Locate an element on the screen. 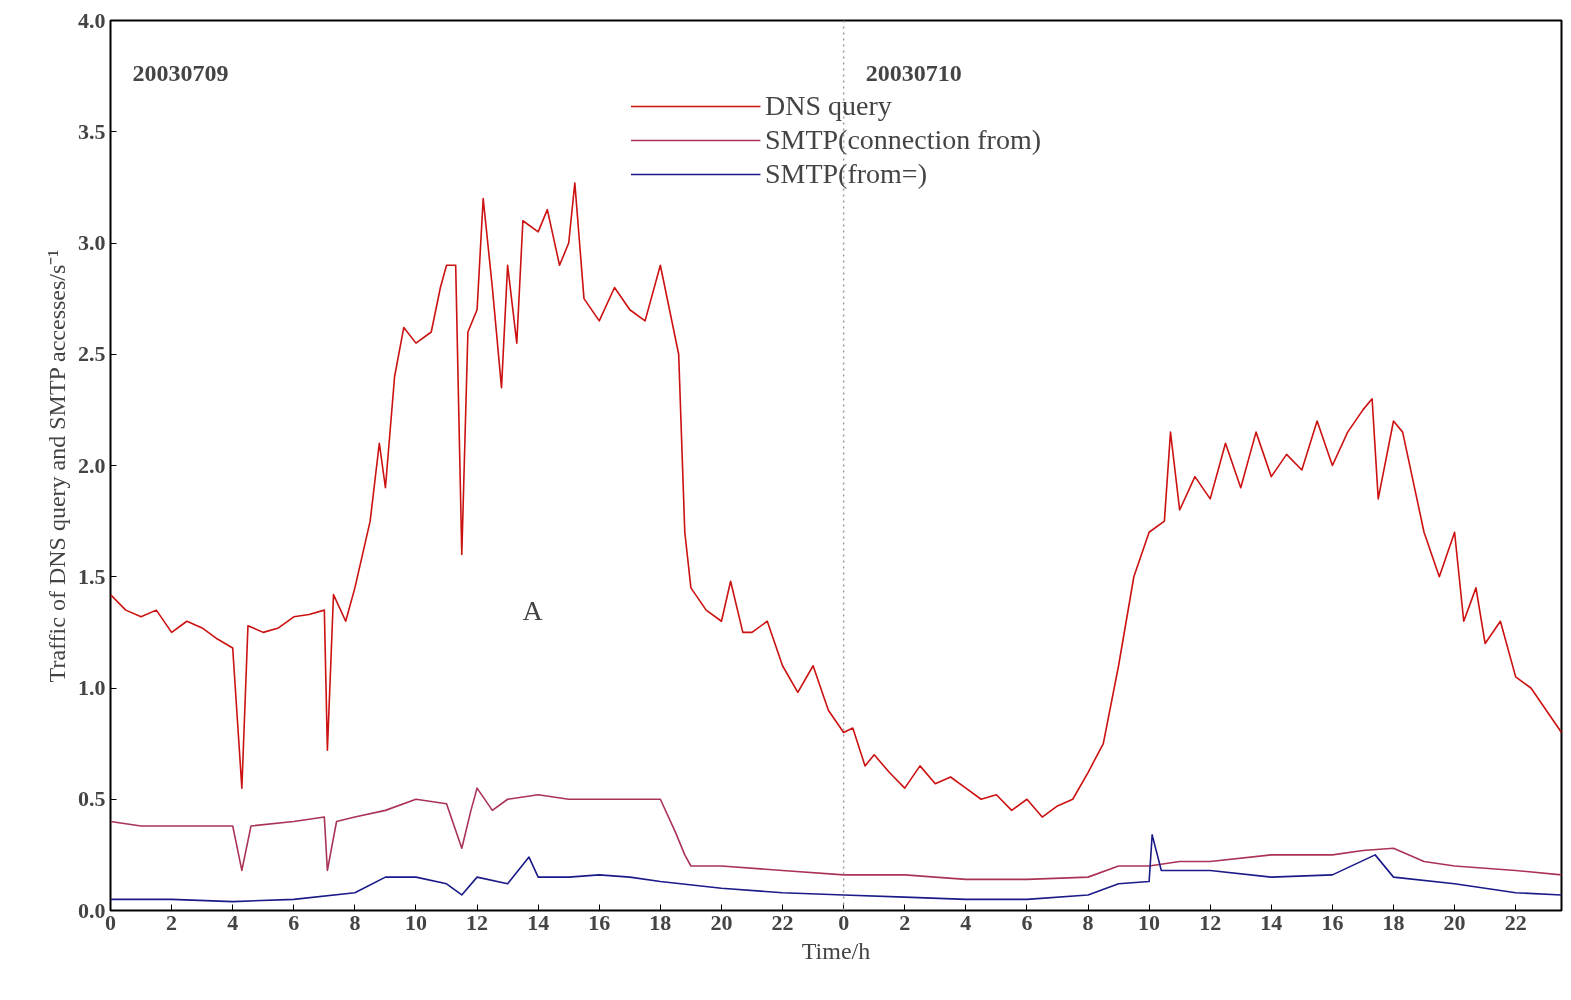 The image size is (1571, 1000). legend-label: SMTP(connection from) is located at coordinates (903, 140).